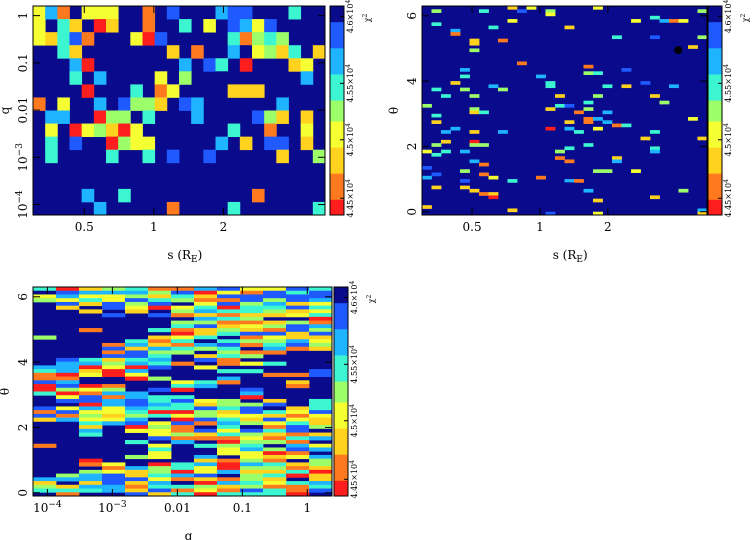 The width and height of the screenshot is (754, 540). What do you see at coordinates (412, 147) in the screenshot?
I see `y-tick-label: 2` at bounding box center [412, 147].